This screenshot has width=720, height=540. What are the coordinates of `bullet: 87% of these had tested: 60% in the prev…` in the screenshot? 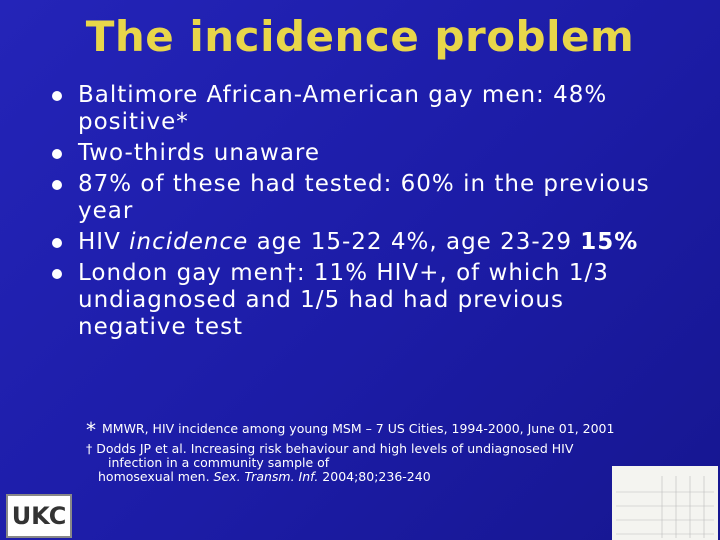 It's located at (360, 198).